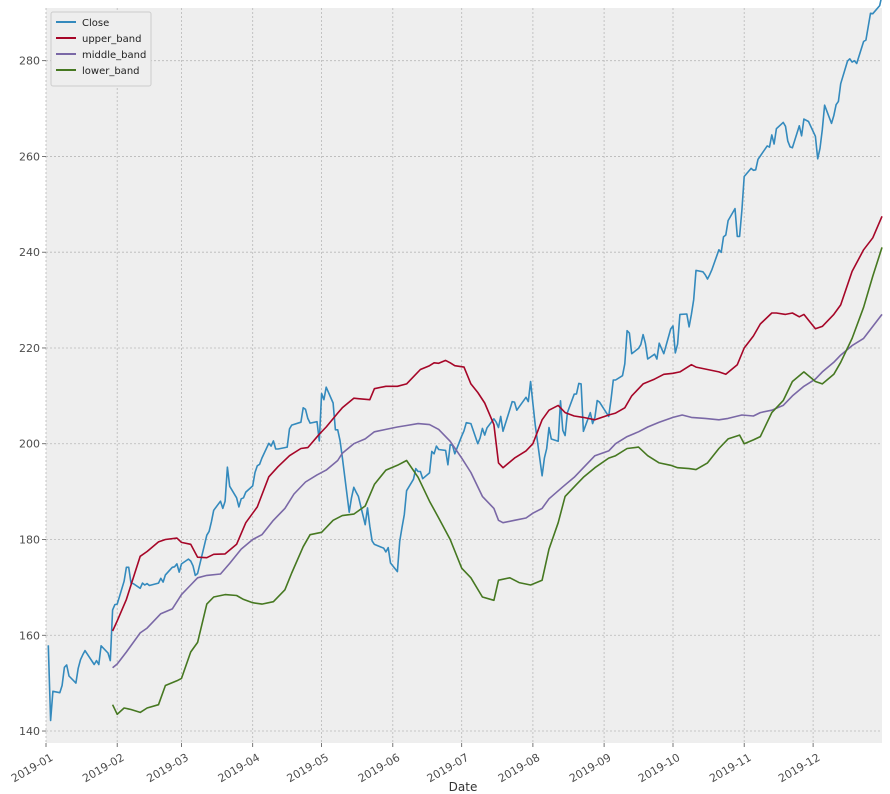 The height and width of the screenshot is (794, 890). What do you see at coordinates (103, 768) in the screenshot?
I see `x-tick-label: 2019-02` at bounding box center [103, 768].